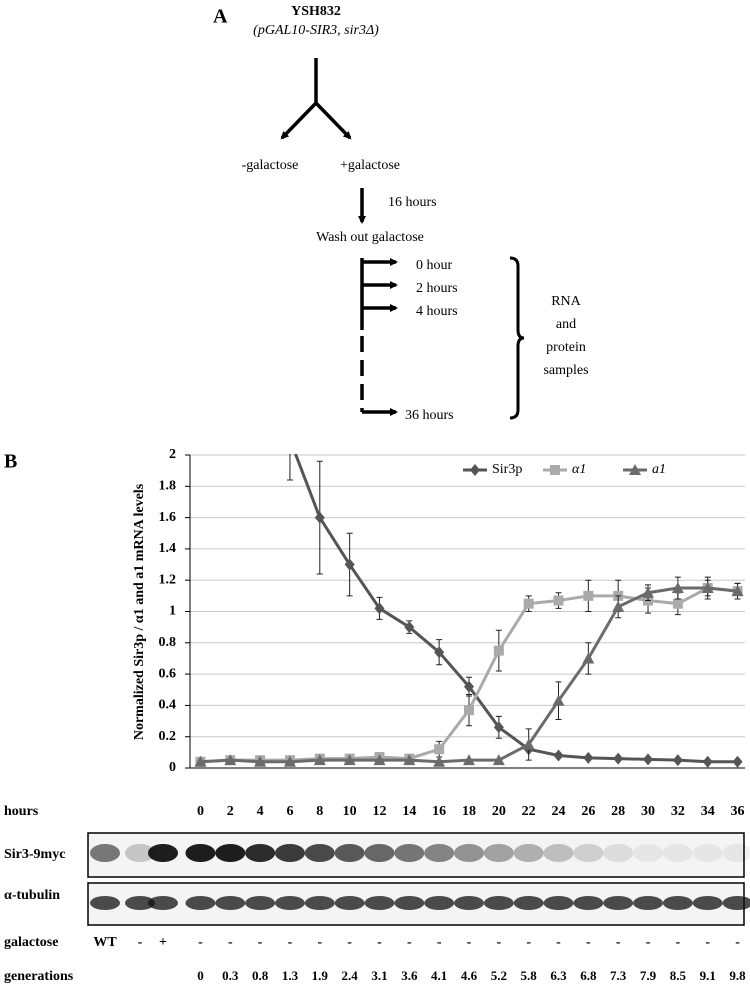  I want to click on x-tick-label: 8, so click(319, 811).